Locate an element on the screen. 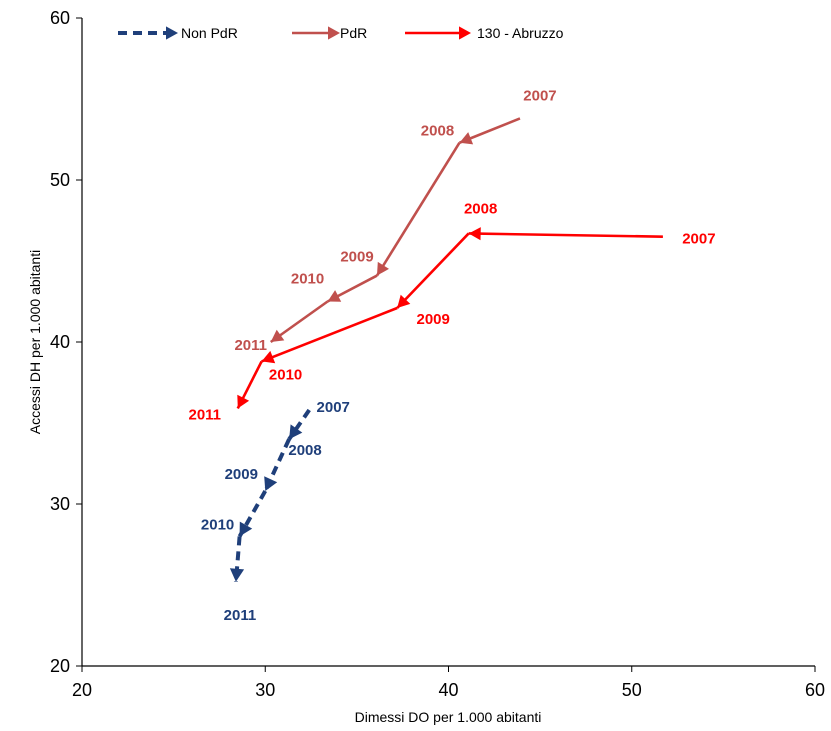 The height and width of the screenshot is (731, 831). x-tick-label: 50 is located at coordinates (632, 690).